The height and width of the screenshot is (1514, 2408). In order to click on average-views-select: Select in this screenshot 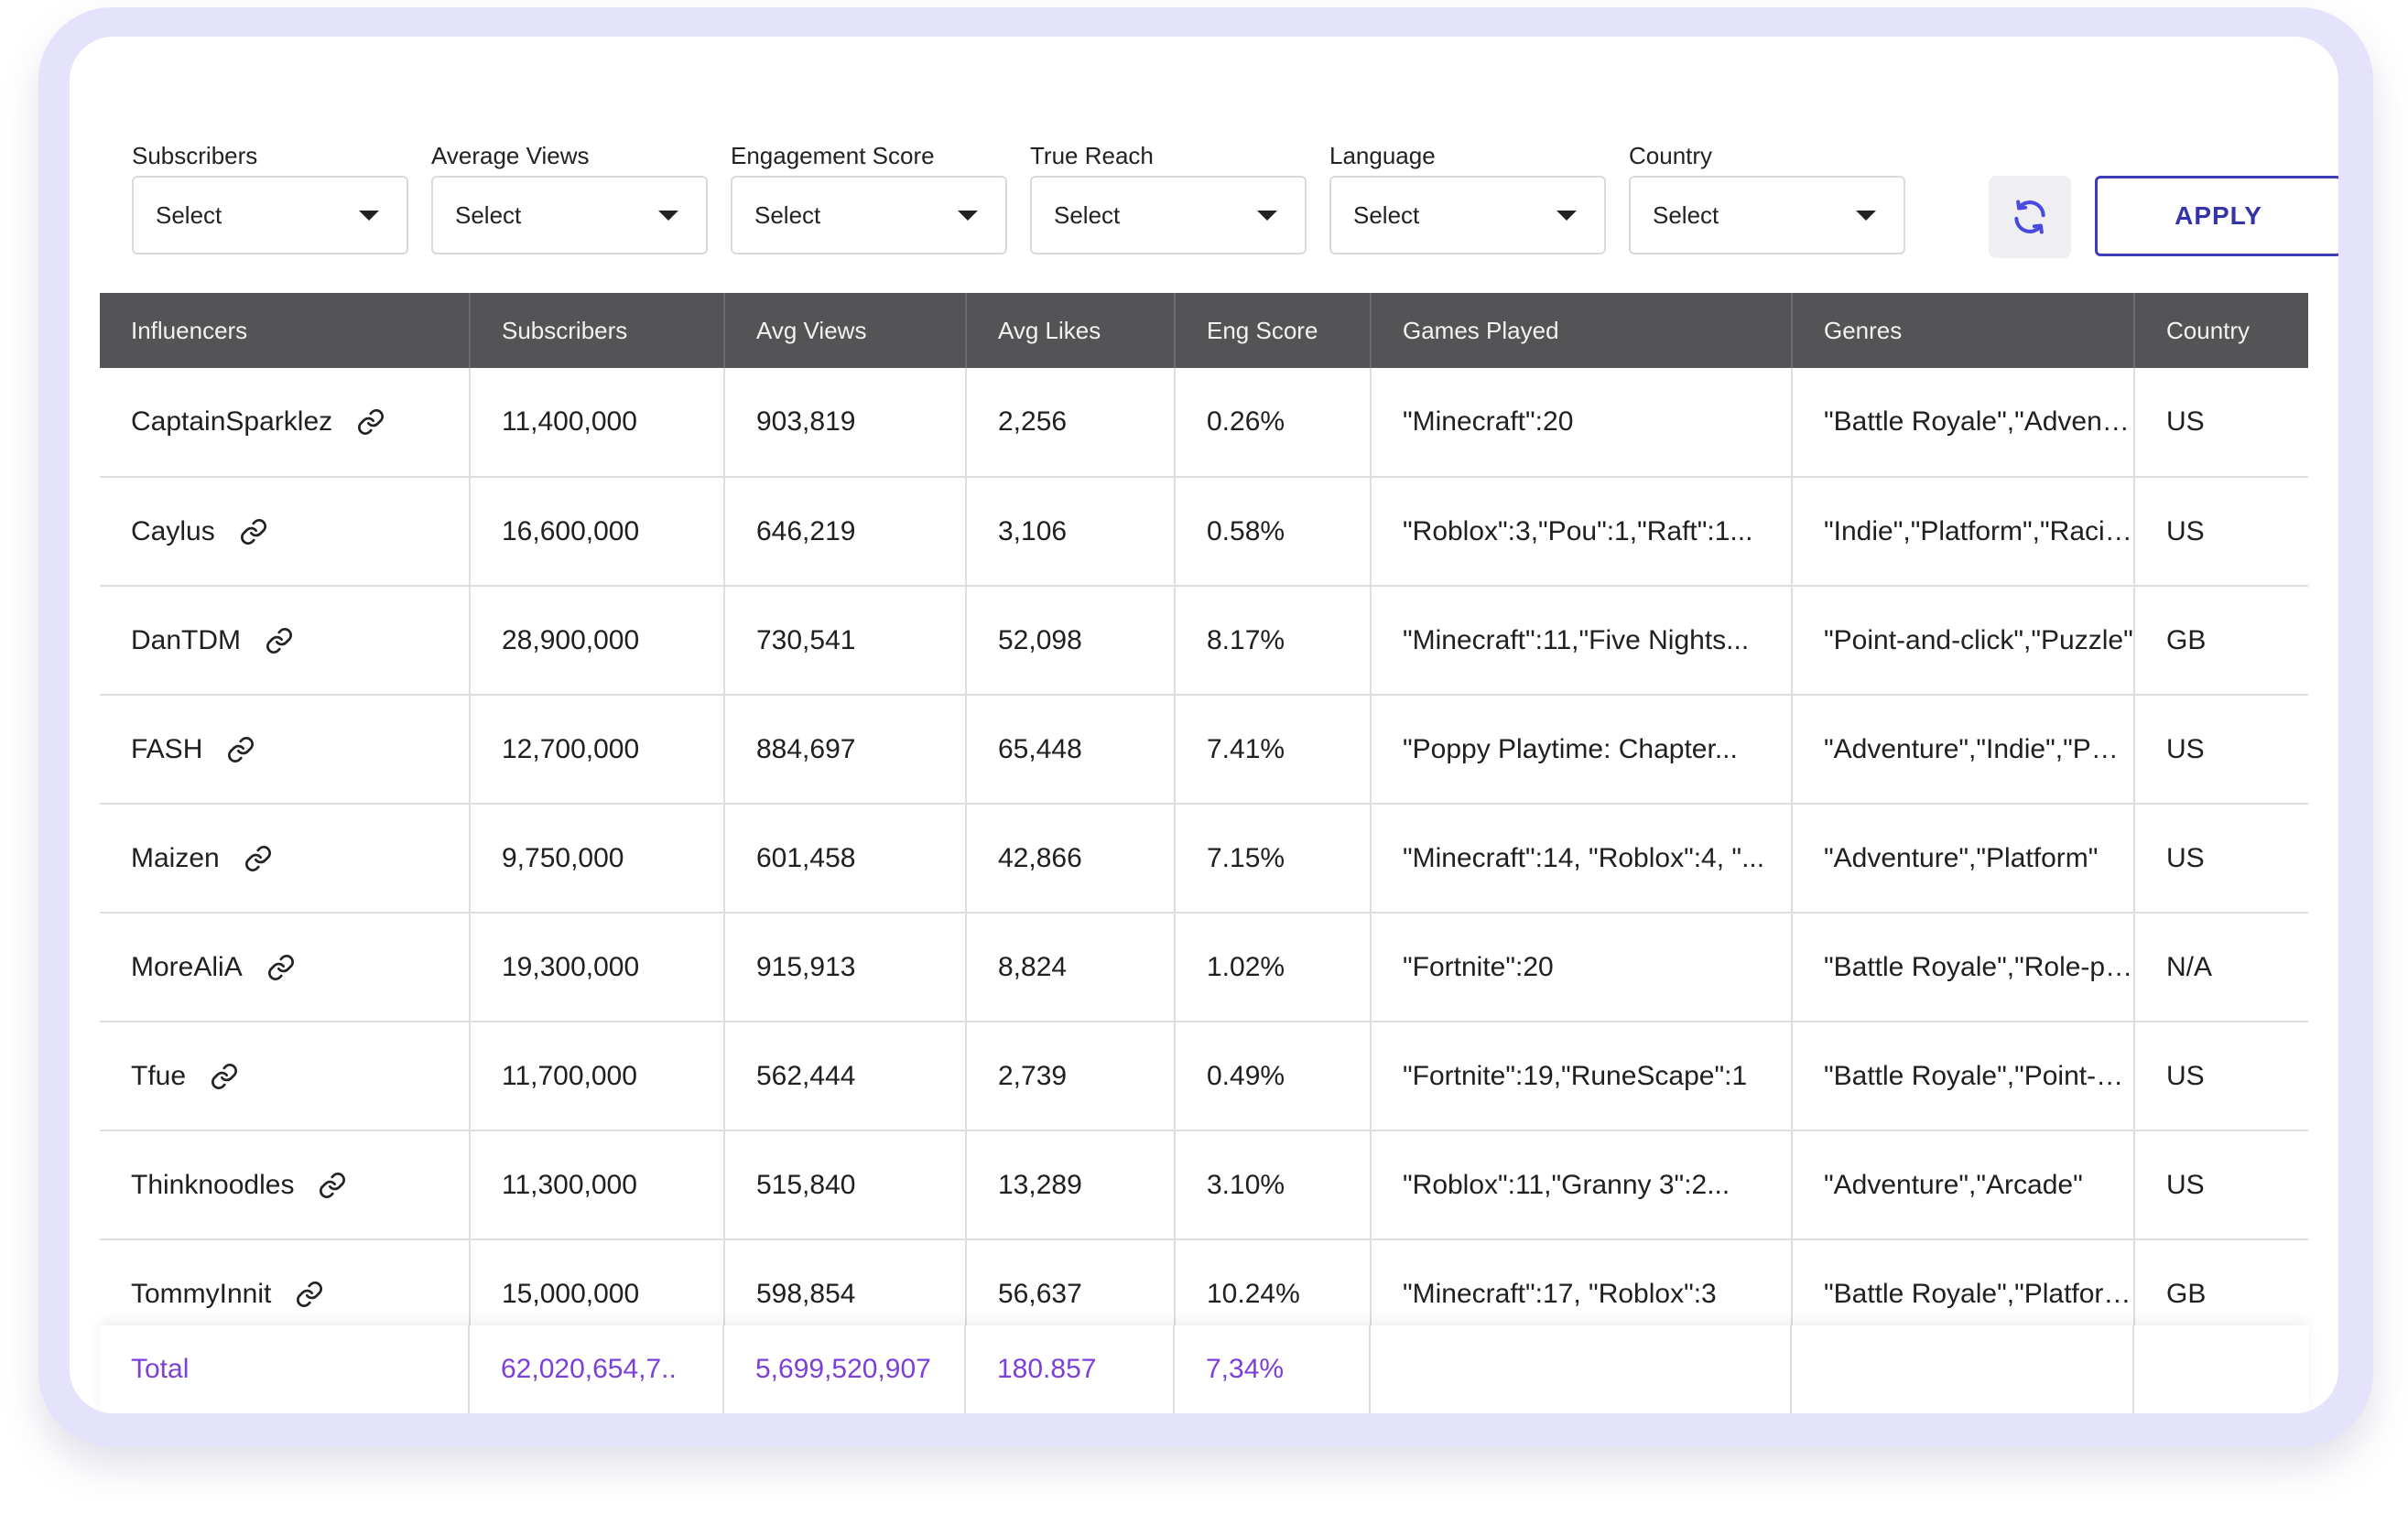, I will do `click(569, 215)`.